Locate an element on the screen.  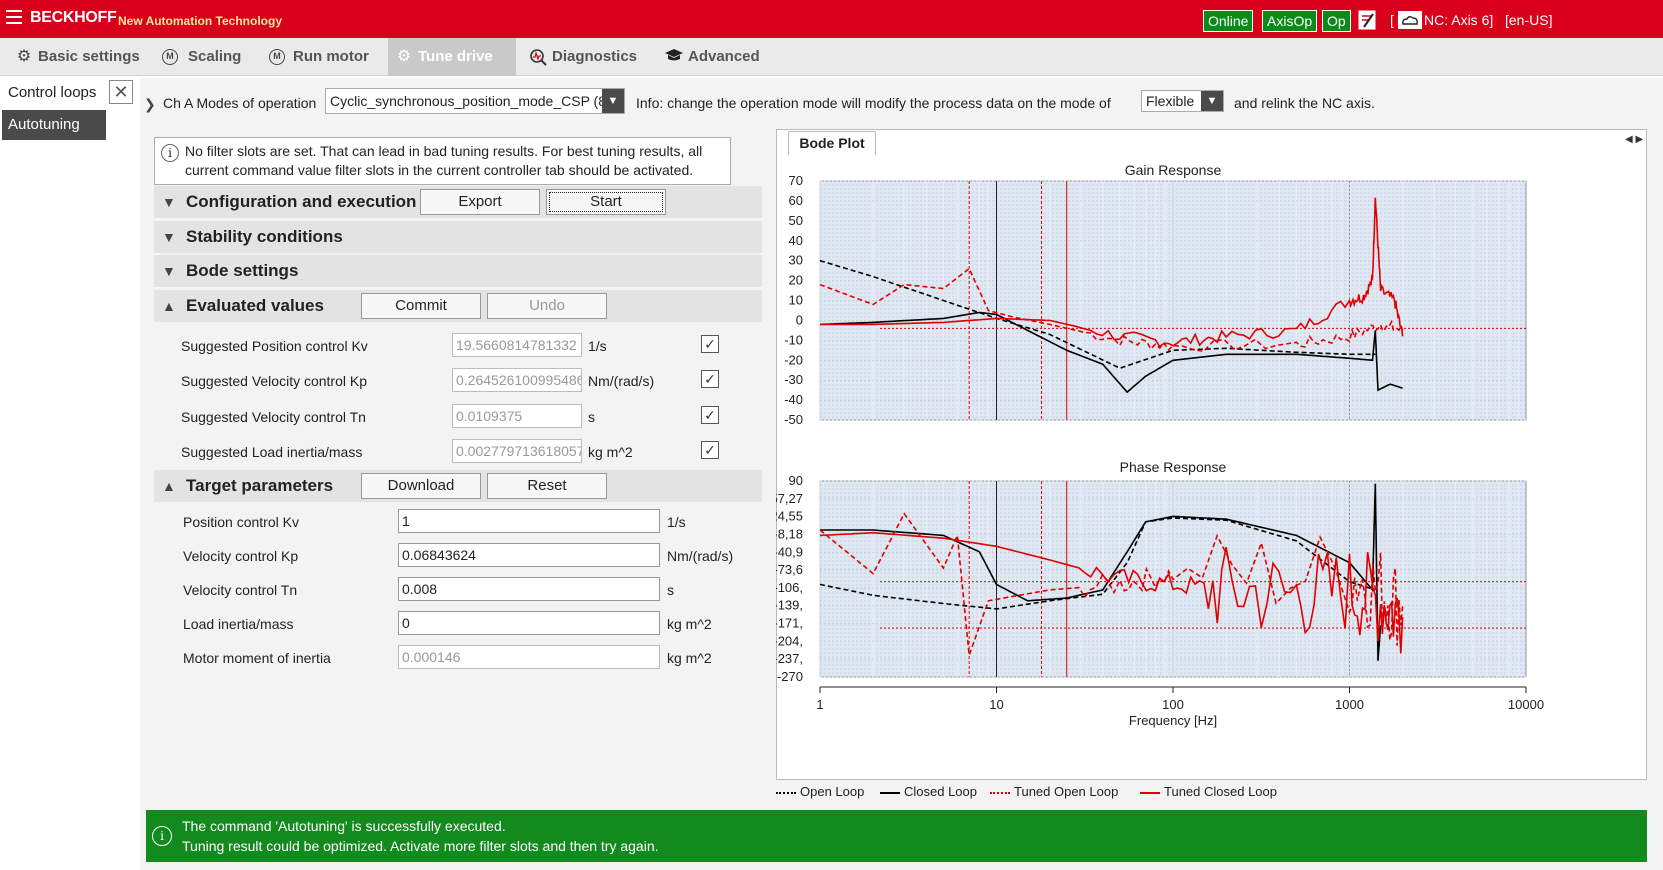
y-tick-label: 30 is located at coordinates (796, 260).